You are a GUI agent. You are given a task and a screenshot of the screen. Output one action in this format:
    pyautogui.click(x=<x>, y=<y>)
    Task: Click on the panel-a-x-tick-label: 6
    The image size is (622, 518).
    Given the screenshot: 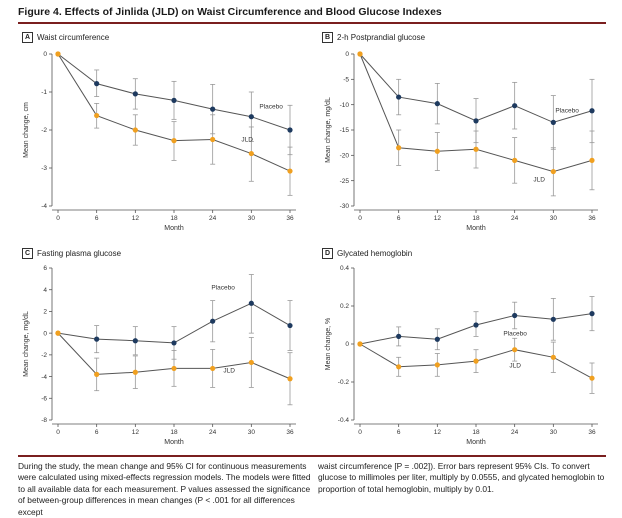 What is the action you would take?
    pyautogui.click(x=97, y=218)
    